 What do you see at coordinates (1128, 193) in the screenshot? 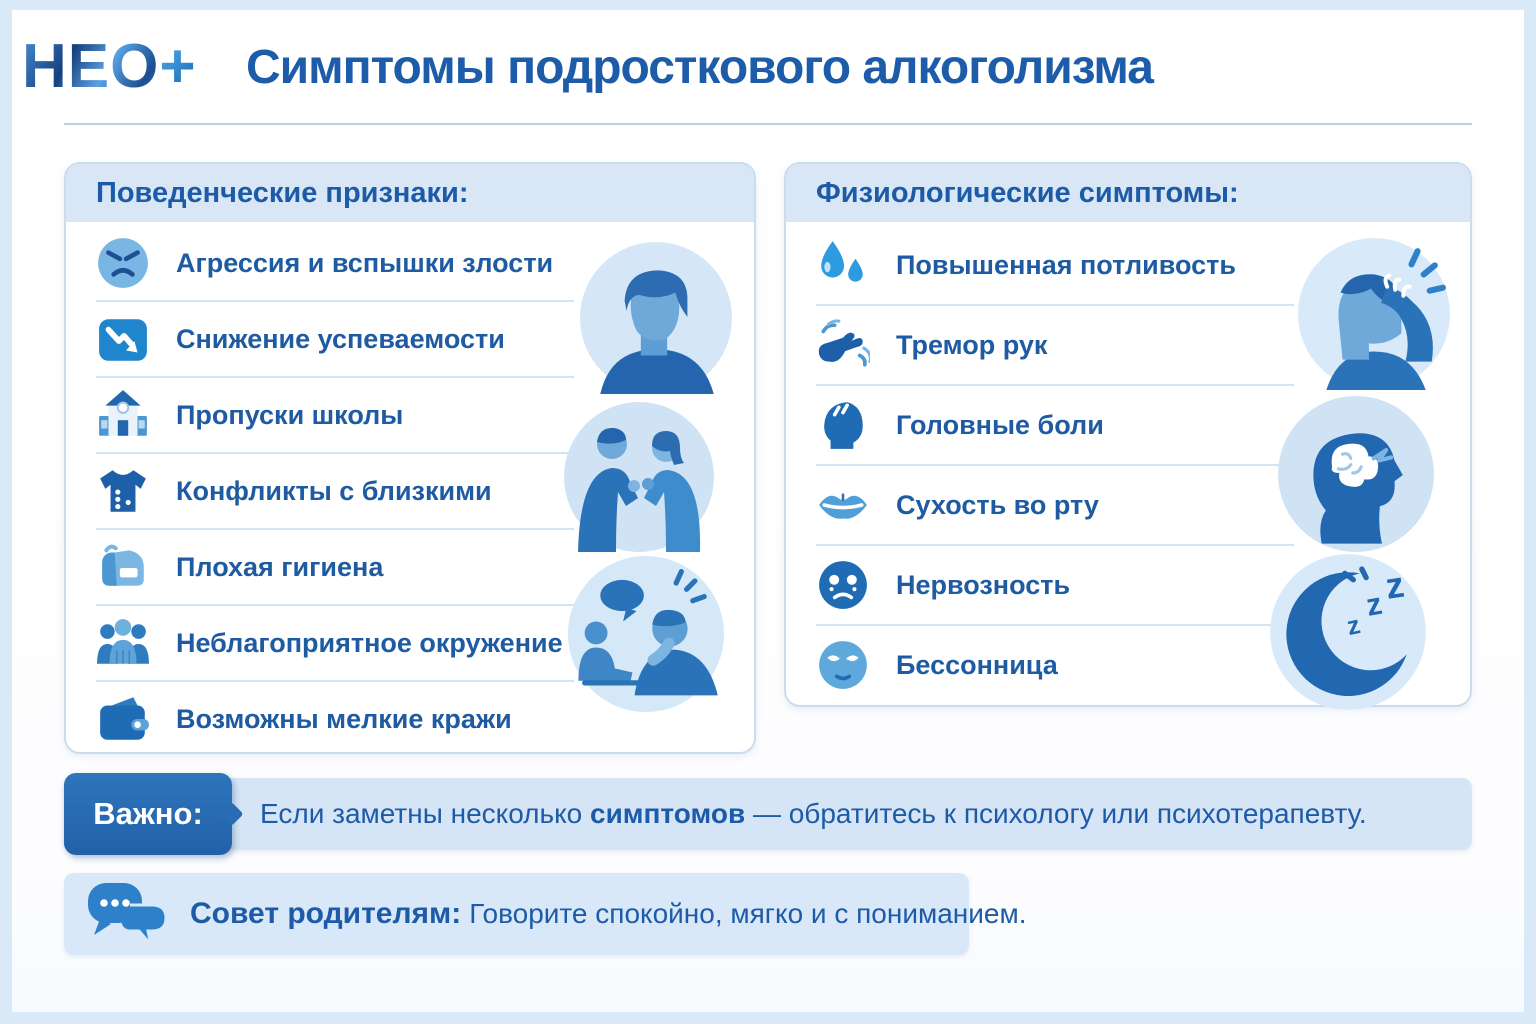
I see `panel-title: Физиологические симптомы:` at bounding box center [1128, 193].